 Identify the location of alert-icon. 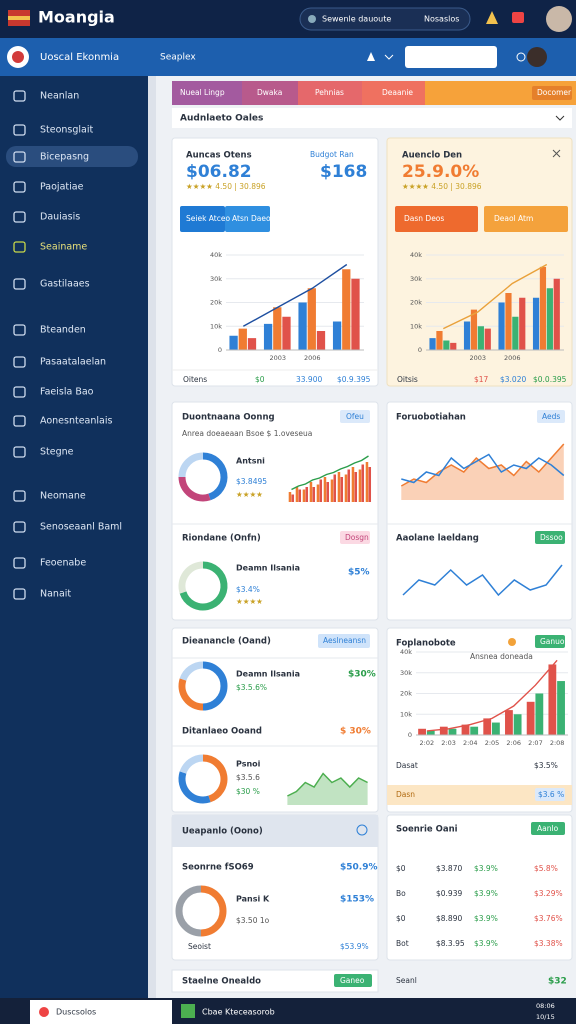
(492, 17).